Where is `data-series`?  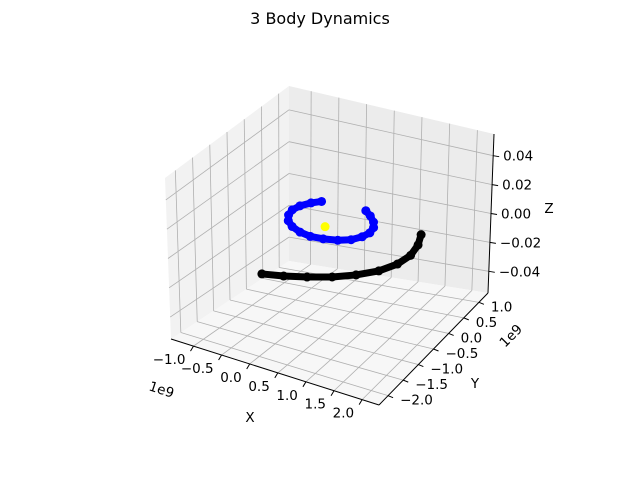 data-series is located at coordinates (341, 239).